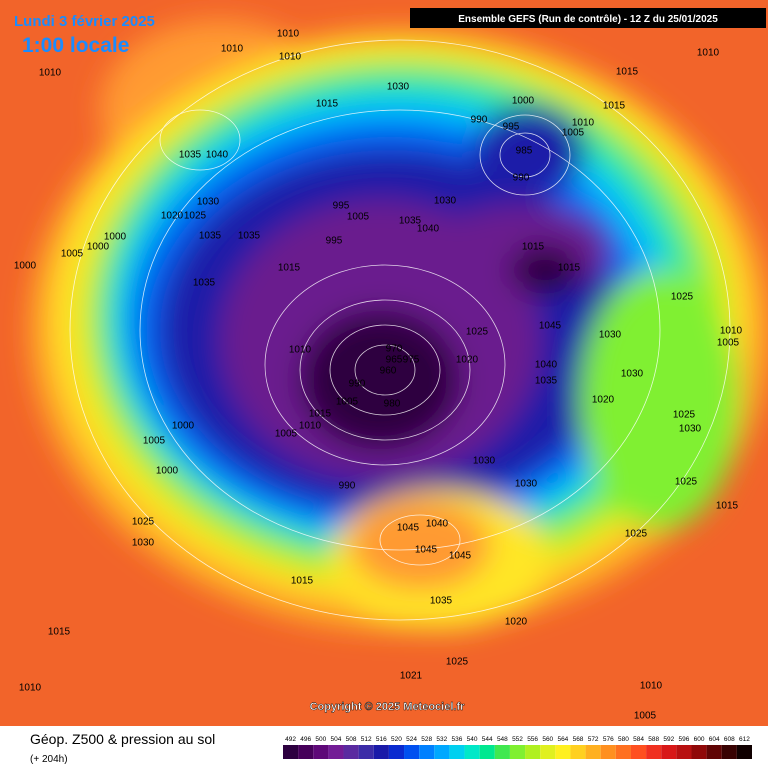  What do you see at coordinates (683, 739) in the screenshot?
I see `scale-label: 596` at bounding box center [683, 739].